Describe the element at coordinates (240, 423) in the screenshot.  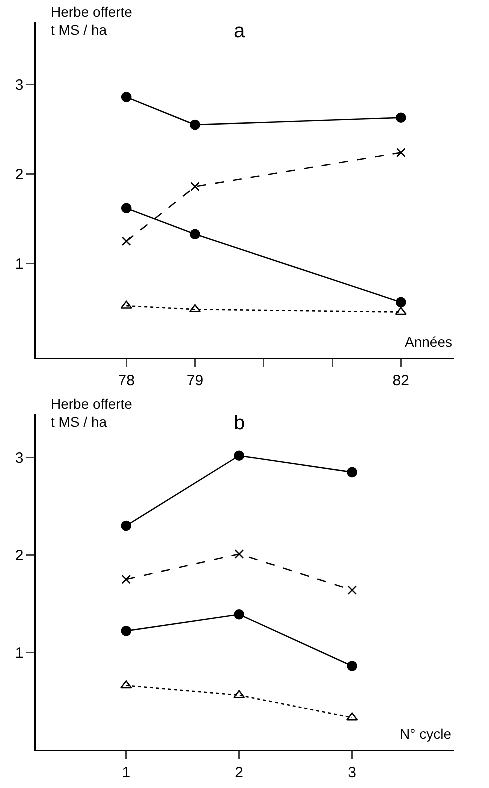
I see `chart-title: b` at that location.